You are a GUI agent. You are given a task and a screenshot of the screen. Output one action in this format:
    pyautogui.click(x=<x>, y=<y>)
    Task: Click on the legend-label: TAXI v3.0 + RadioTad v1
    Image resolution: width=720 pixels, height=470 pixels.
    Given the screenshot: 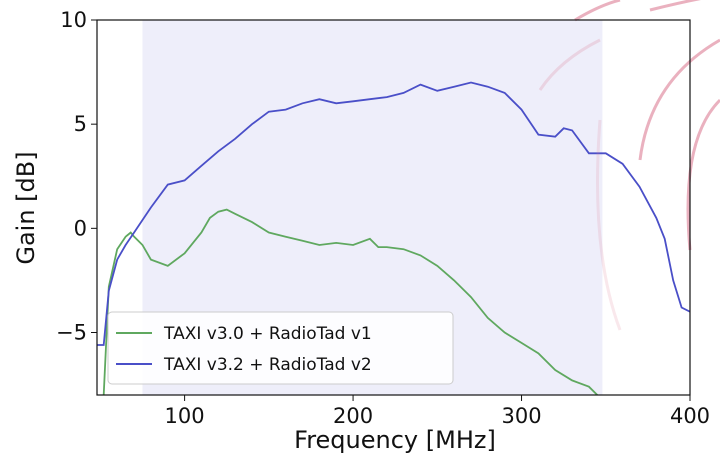 What is the action you would take?
    pyautogui.click(x=267, y=334)
    